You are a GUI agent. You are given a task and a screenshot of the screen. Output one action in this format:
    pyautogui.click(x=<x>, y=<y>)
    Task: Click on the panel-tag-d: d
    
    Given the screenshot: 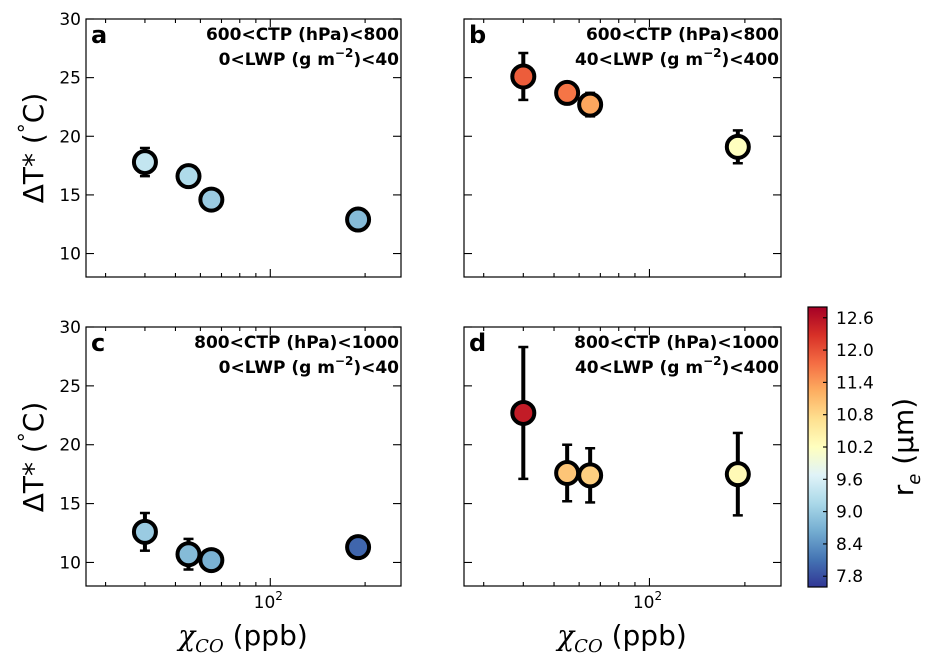 What is the action you would take?
    pyautogui.click(x=477, y=343)
    